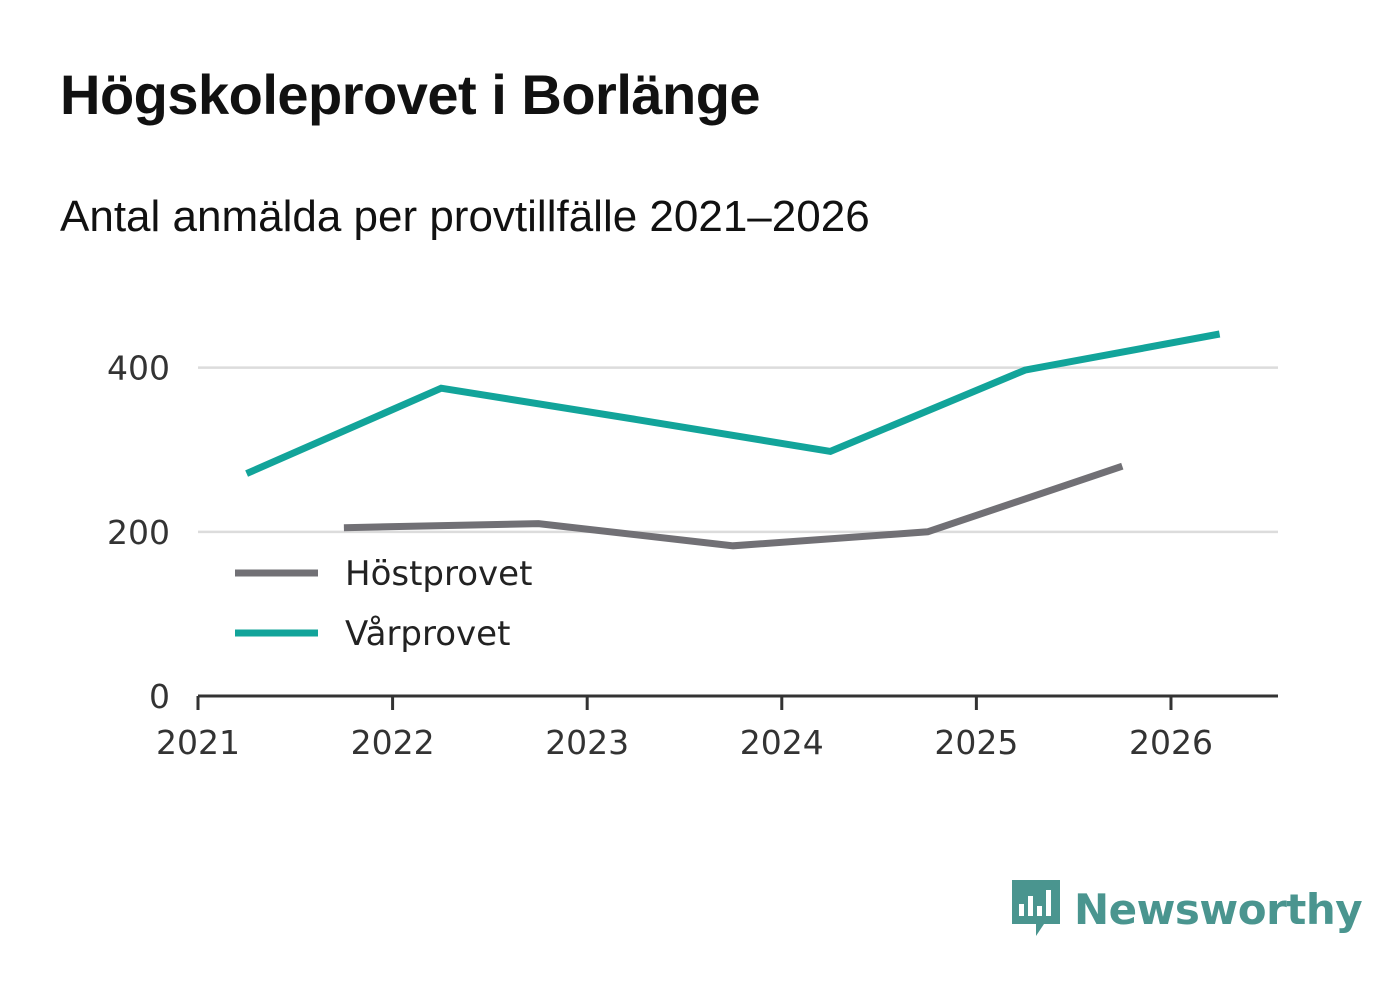  What do you see at coordinates (410, 94) in the screenshot?
I see `chart-title: Högskoleprovet i Borlänge` at bounding box center [410, 94].